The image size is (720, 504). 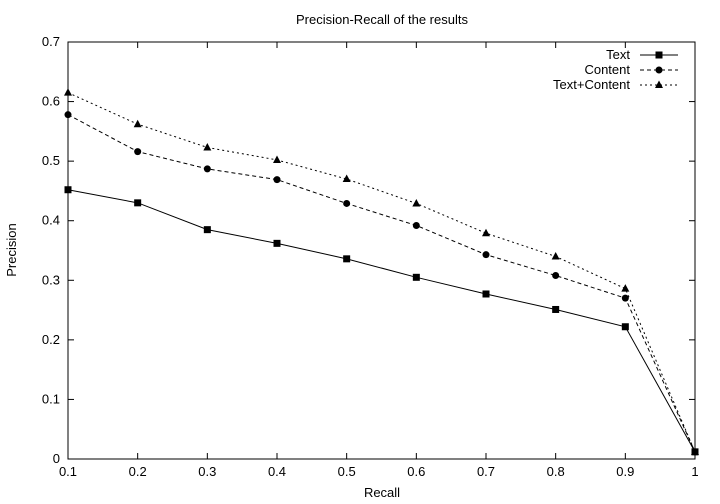 I want to click on legend-label: Text+Content, so click(x=591, y=84).